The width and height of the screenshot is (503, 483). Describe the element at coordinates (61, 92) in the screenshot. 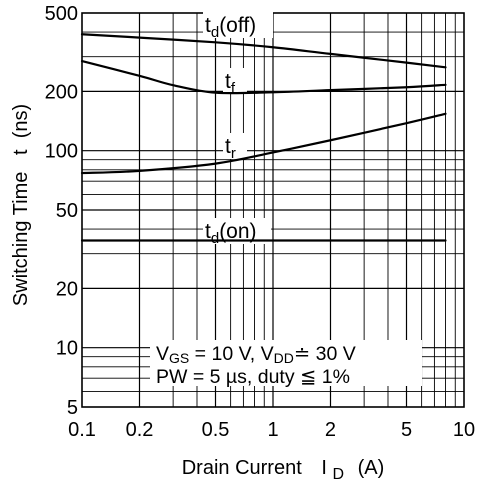

I see `y-tick-label: 200` at that location.